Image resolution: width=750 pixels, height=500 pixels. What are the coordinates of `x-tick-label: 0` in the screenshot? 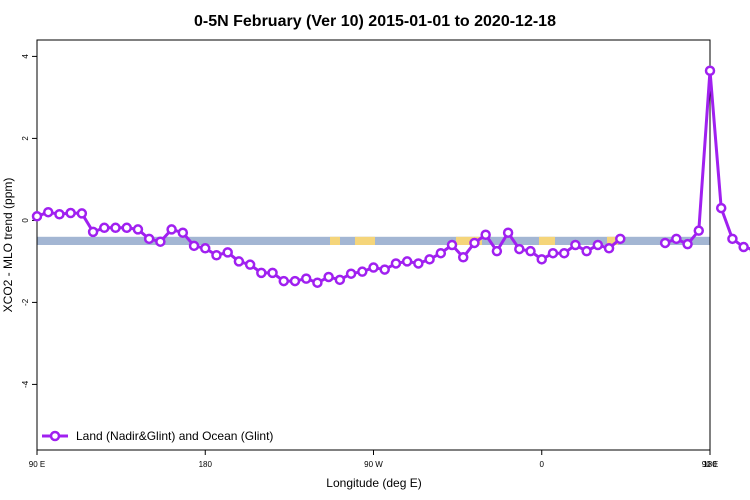 It's located at (542, 464).